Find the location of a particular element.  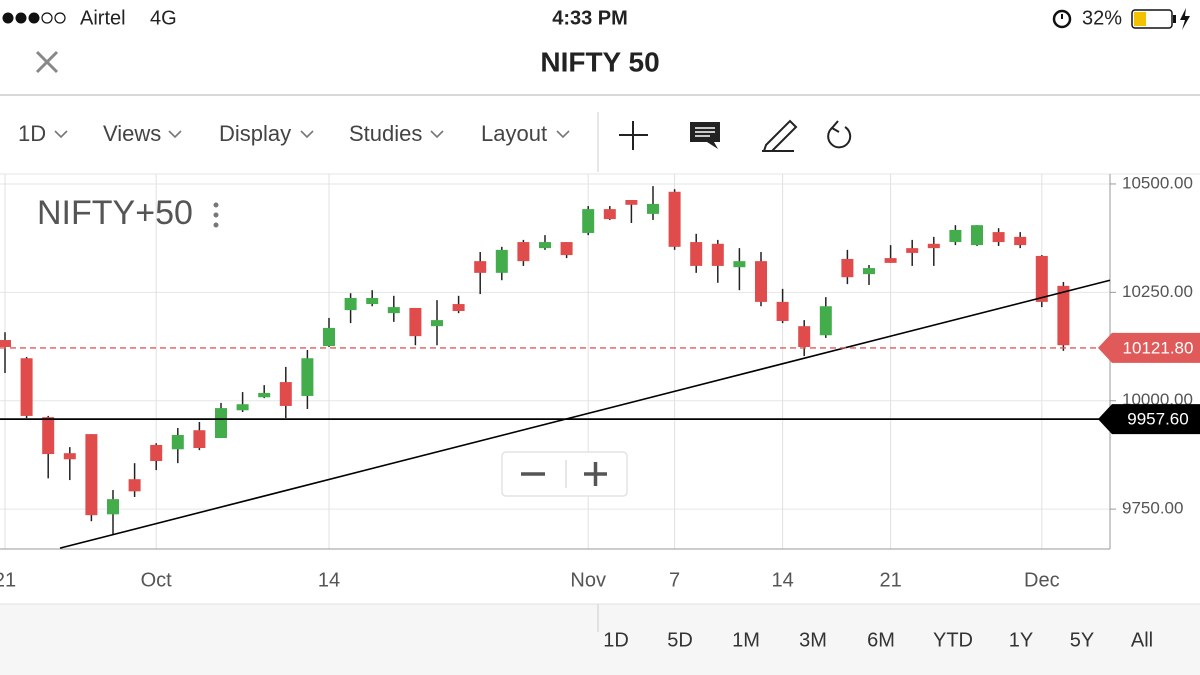

reset-icon is located at coordinates (839, 134).